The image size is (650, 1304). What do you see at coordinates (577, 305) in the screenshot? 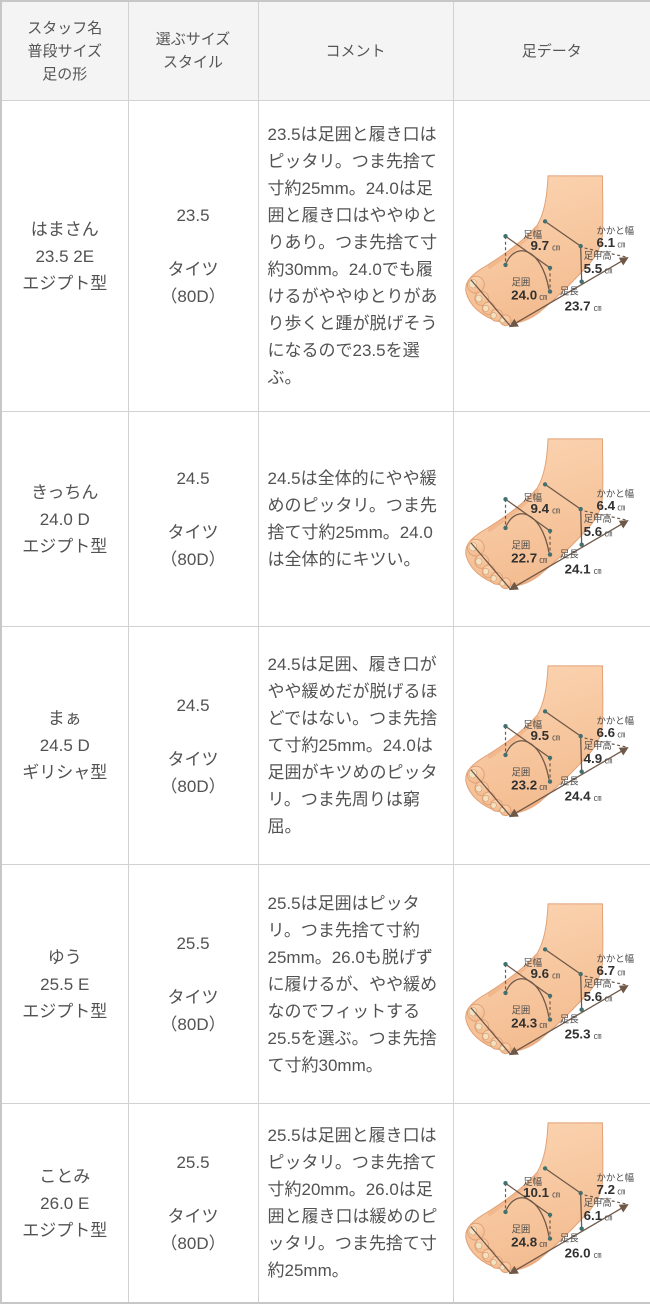
I see `foot-length-value: 23.7` at bounding box center [577, 305].